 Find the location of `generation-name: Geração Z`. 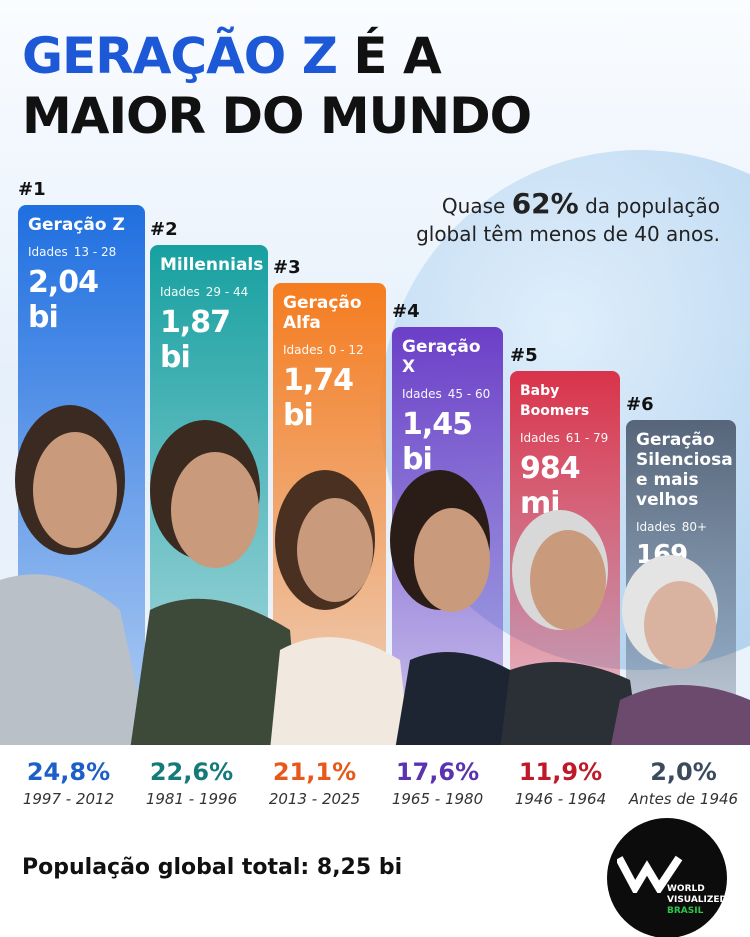

generation-name: Geração Z is located at coordinates (76, 225).